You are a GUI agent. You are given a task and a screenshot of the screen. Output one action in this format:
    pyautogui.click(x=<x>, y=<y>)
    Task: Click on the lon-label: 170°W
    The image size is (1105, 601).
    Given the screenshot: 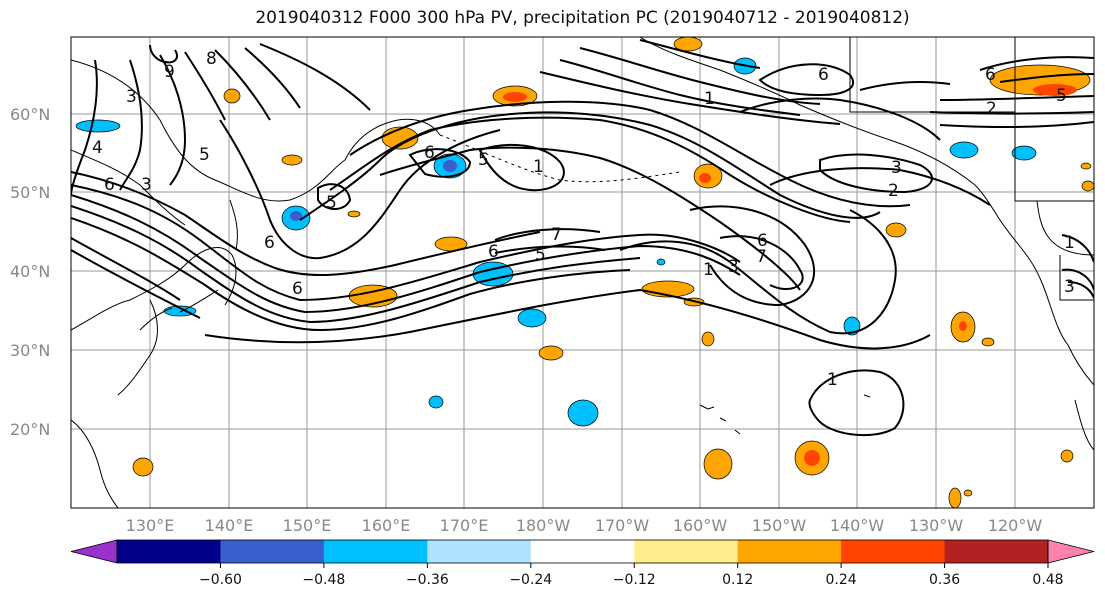 What is the action you would take?
    pyautogui.click(x=622, y=525)
    